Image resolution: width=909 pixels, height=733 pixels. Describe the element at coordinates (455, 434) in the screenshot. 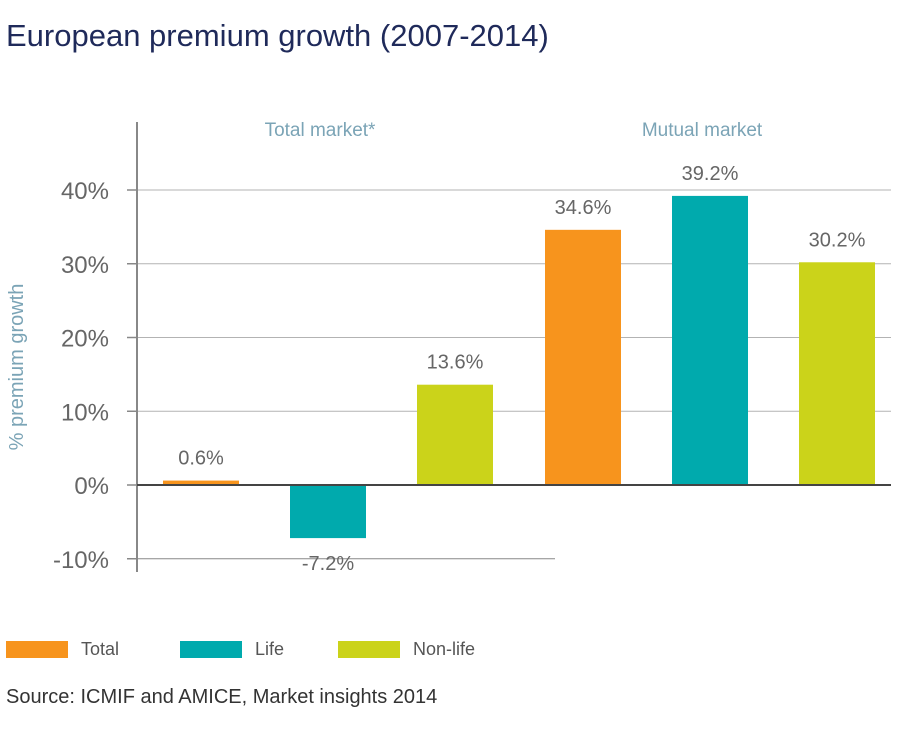

I see `bar-non-life-total-market` at that location.